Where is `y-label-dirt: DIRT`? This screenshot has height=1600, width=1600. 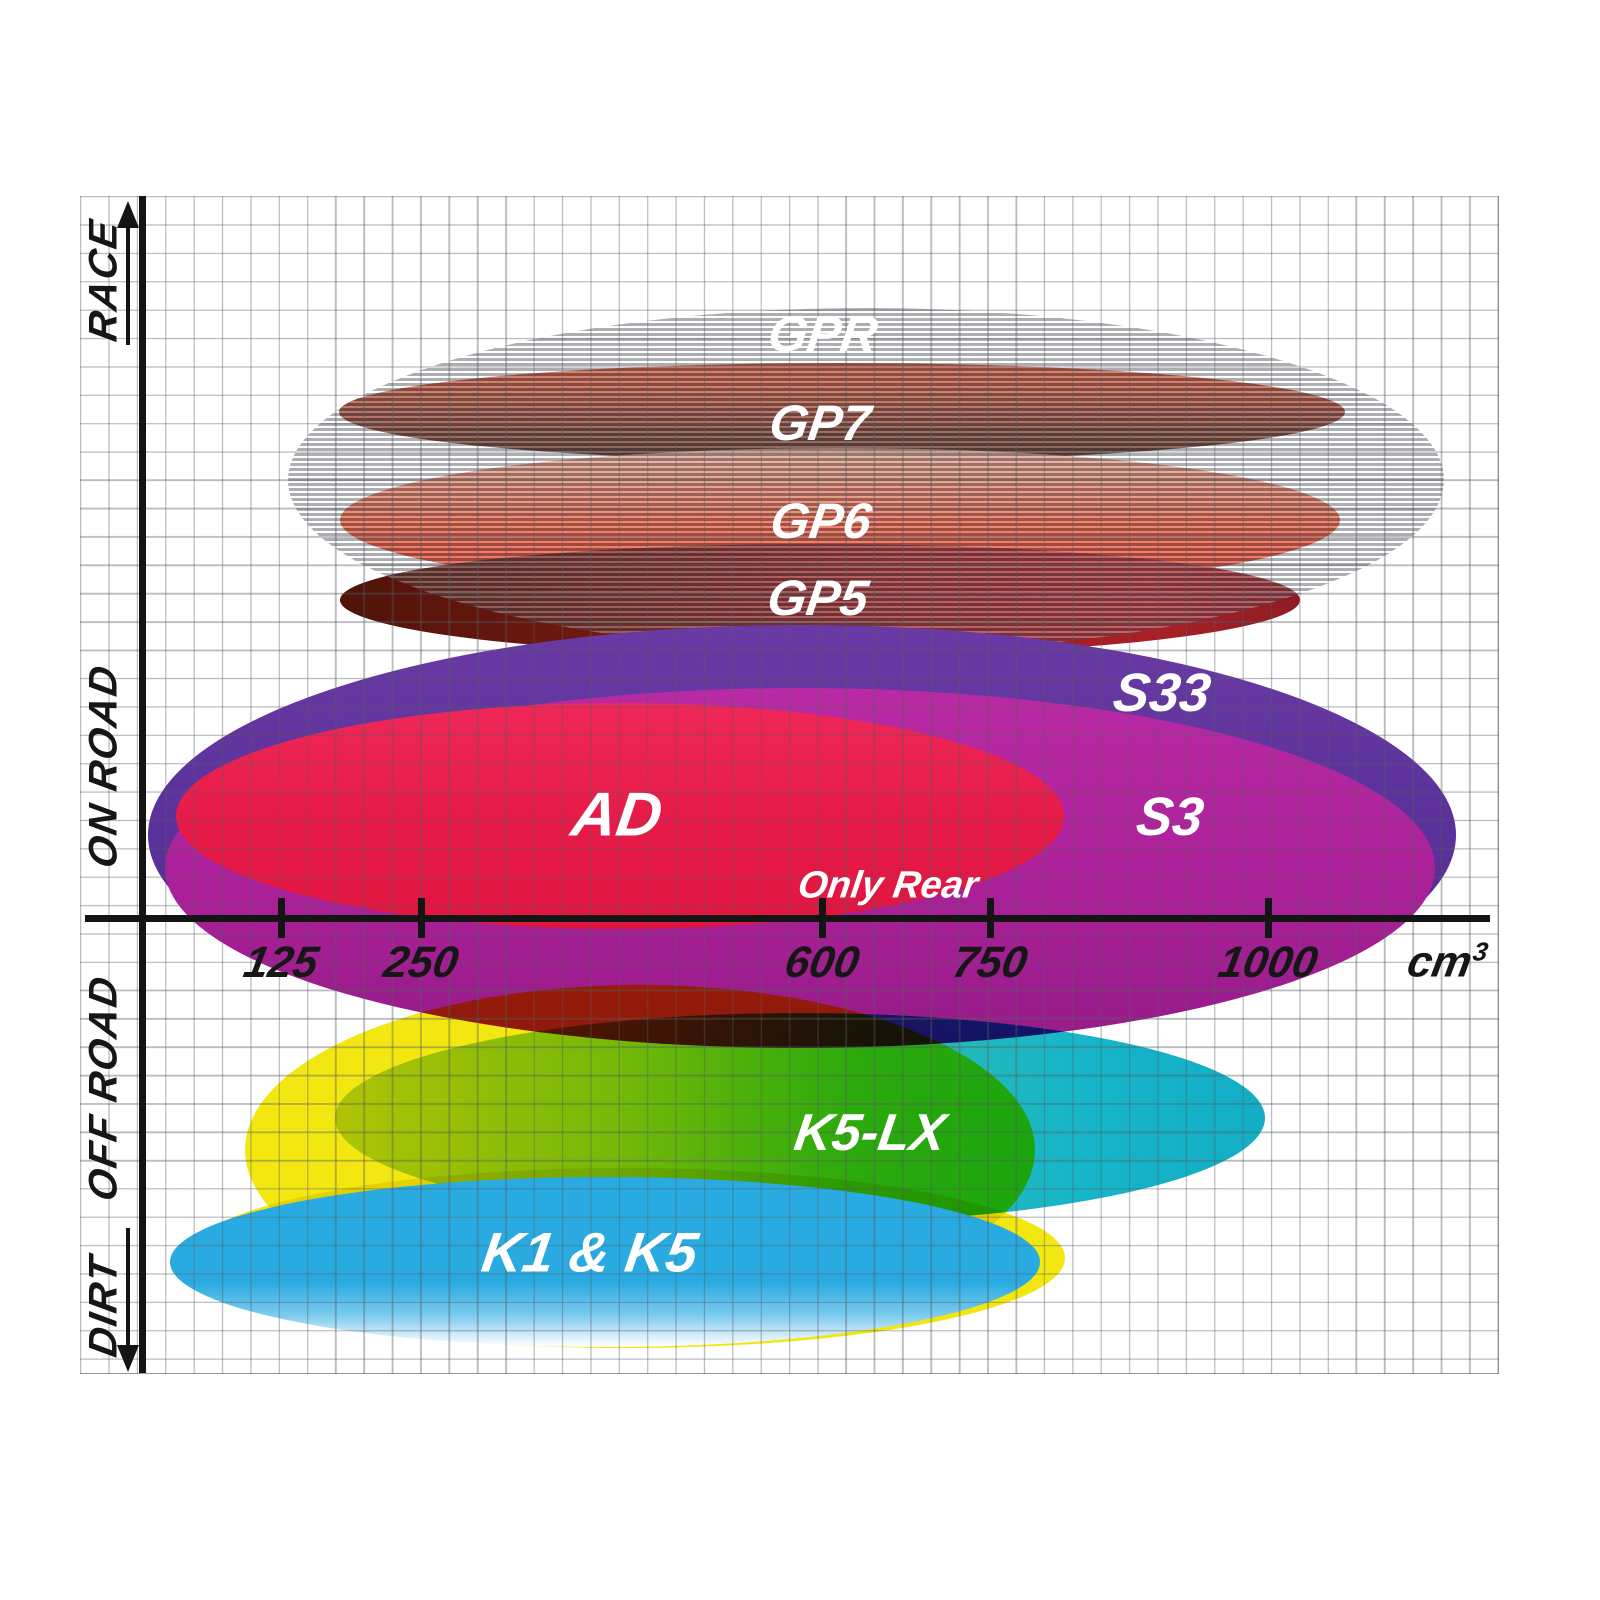
y-label-dirt: DIRT is located at coordinates (103, 1306).